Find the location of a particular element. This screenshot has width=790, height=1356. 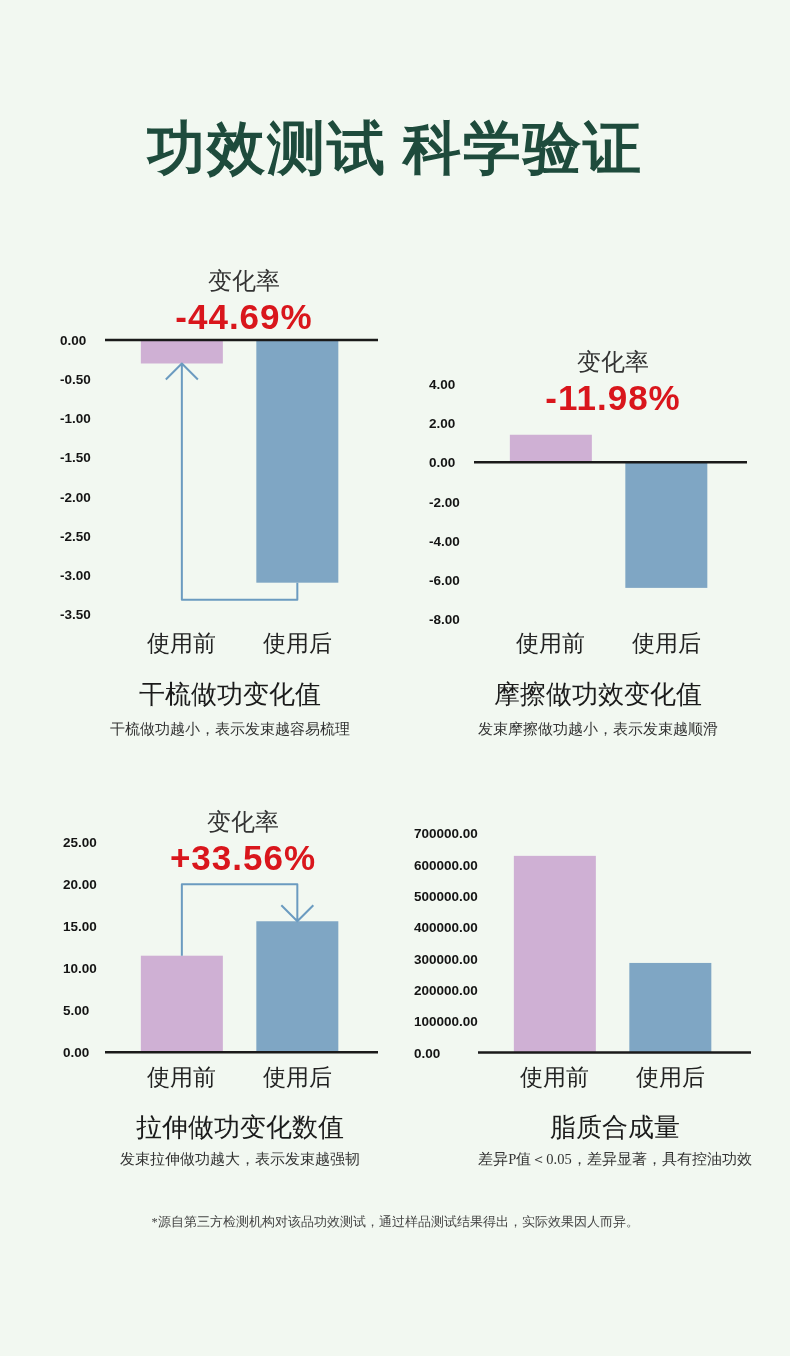

text: -44.69% is located at coordinates (244, 316).